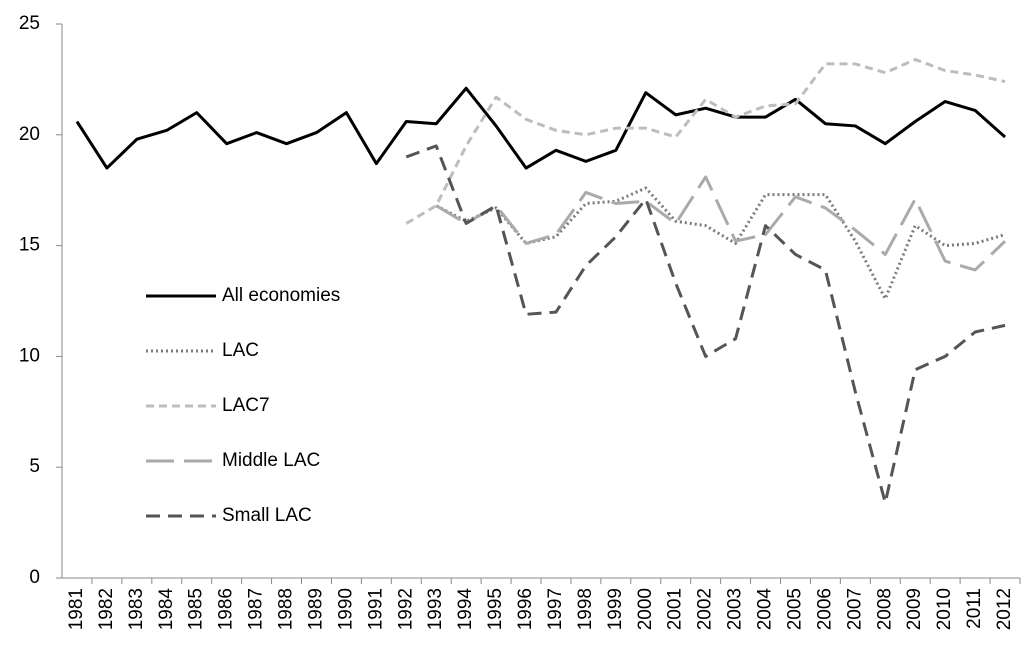 The image size is (1023, 661). Describe the element at coordinates (226, 609) in the screenshot. I see `x-tick-label: 1986` at that location.